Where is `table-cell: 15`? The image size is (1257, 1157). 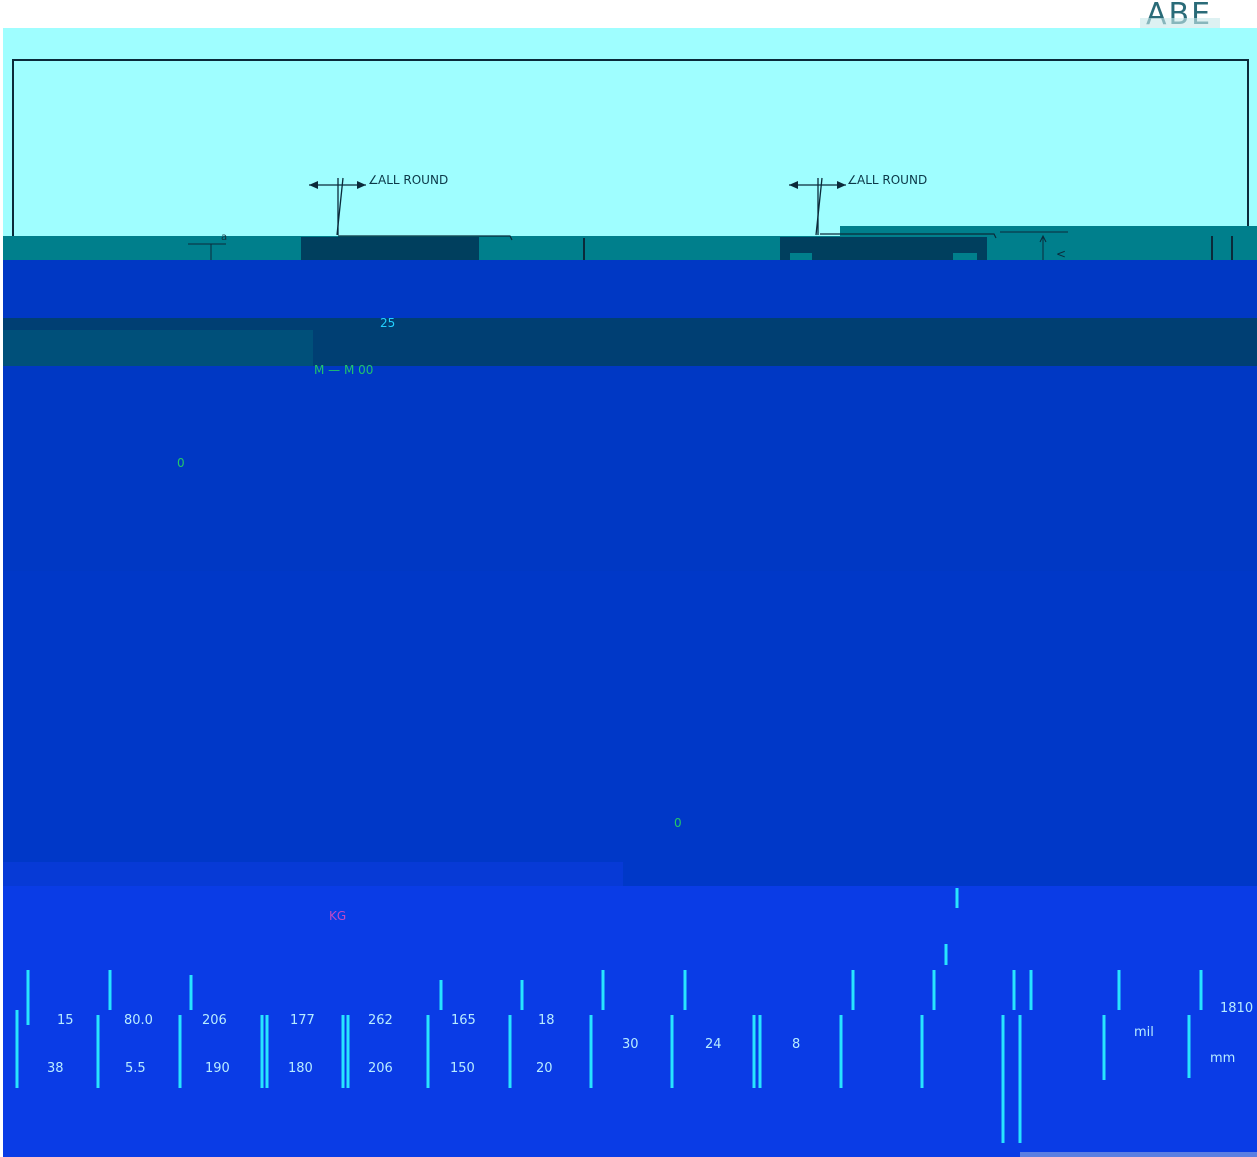
table-cell: 15 is located at coordinates (65, 1020).